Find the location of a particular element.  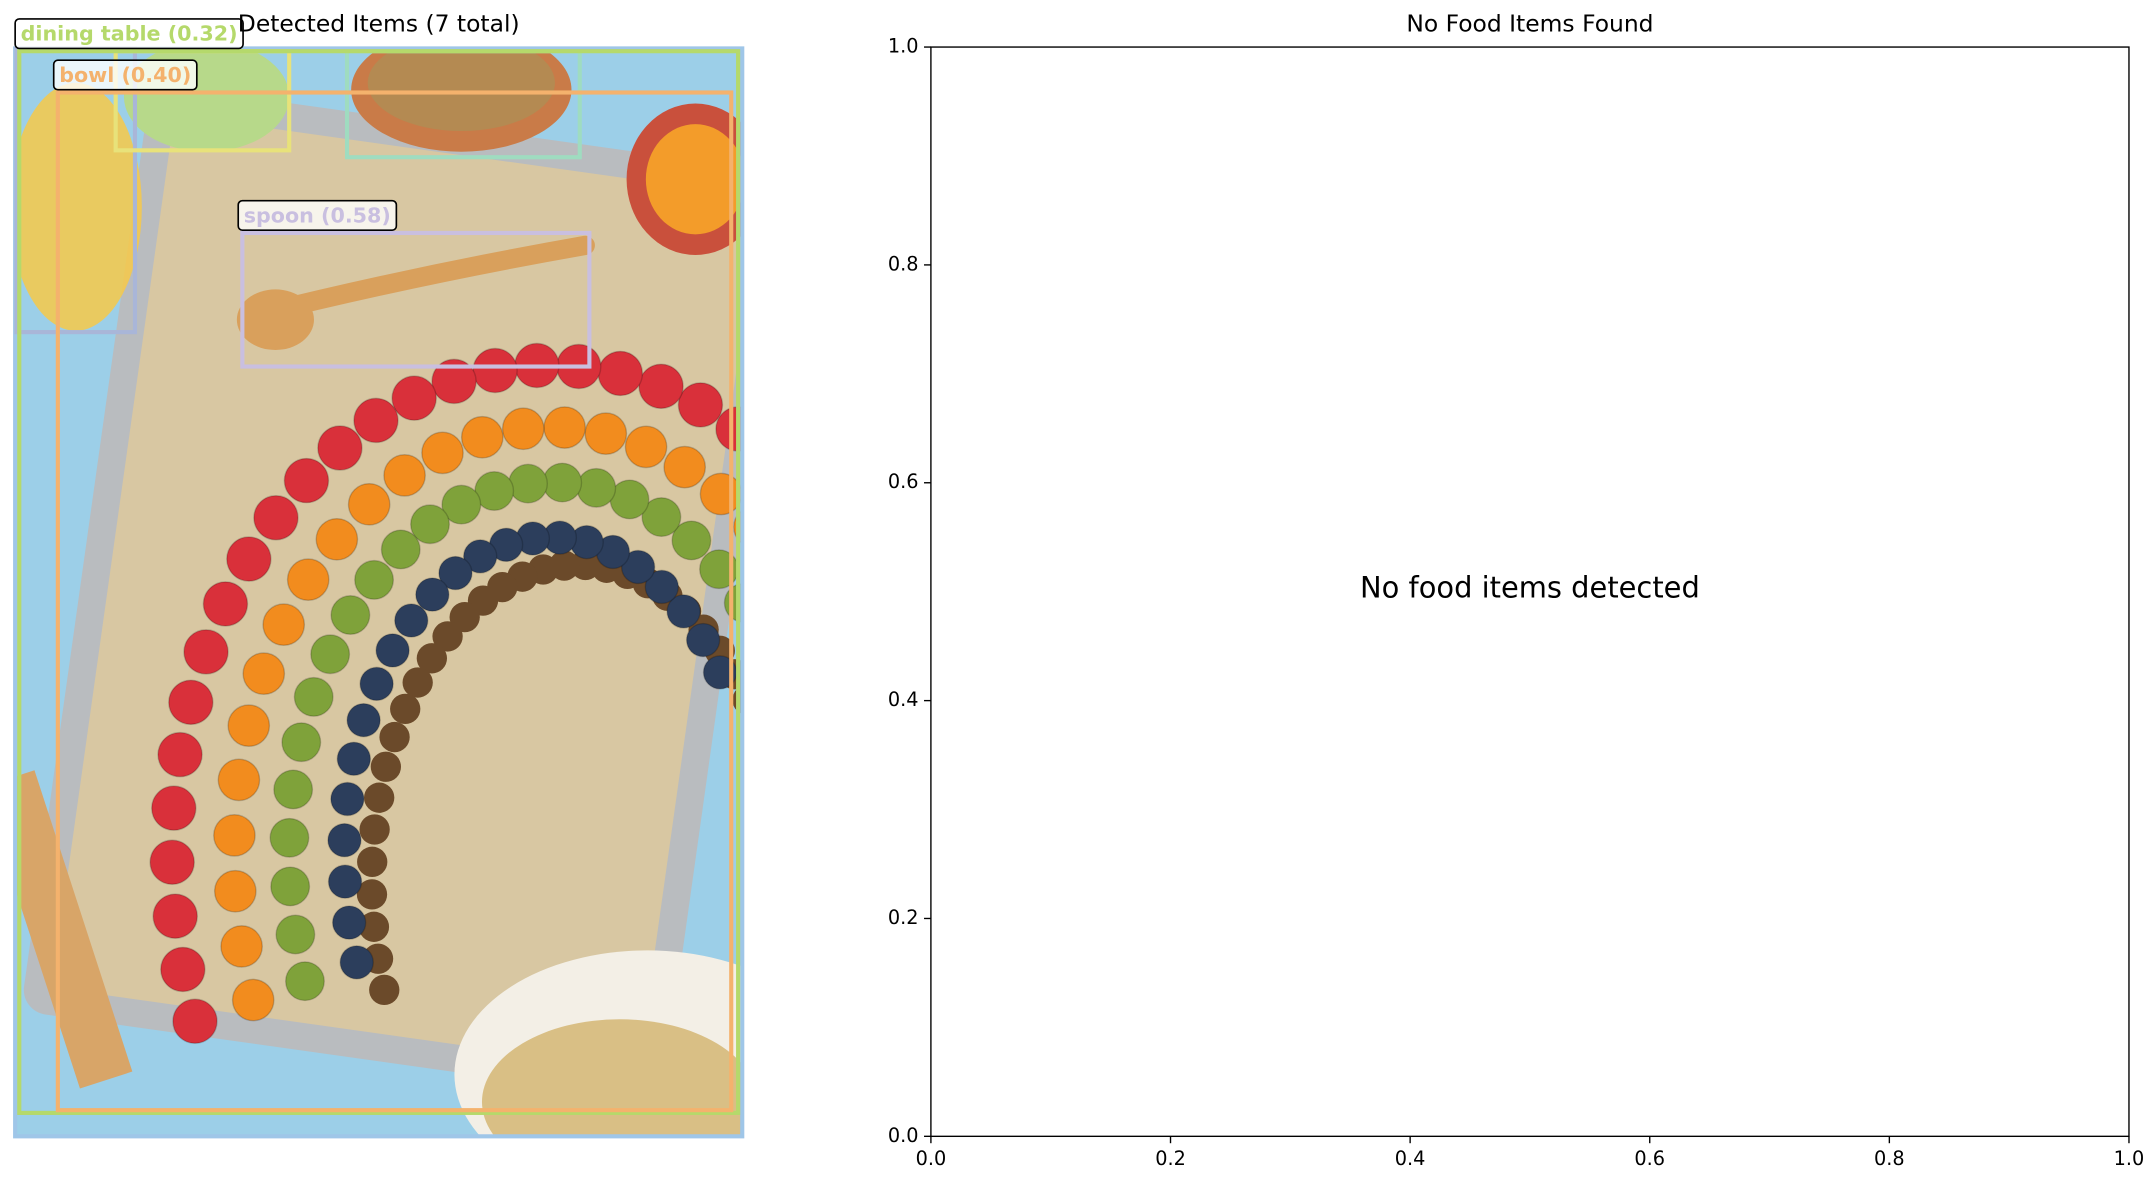

annotation: No food items detected is located at coordinates (1530, 588).